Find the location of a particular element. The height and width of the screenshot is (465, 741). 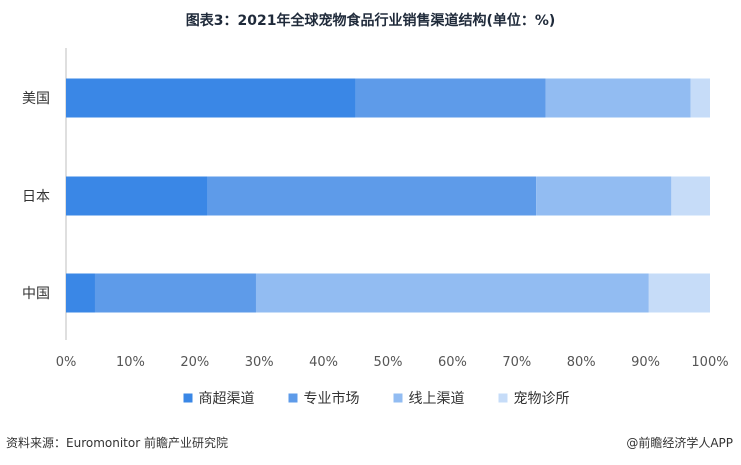

legend-label: 商超渠道 is located at coordinates (227, 399).